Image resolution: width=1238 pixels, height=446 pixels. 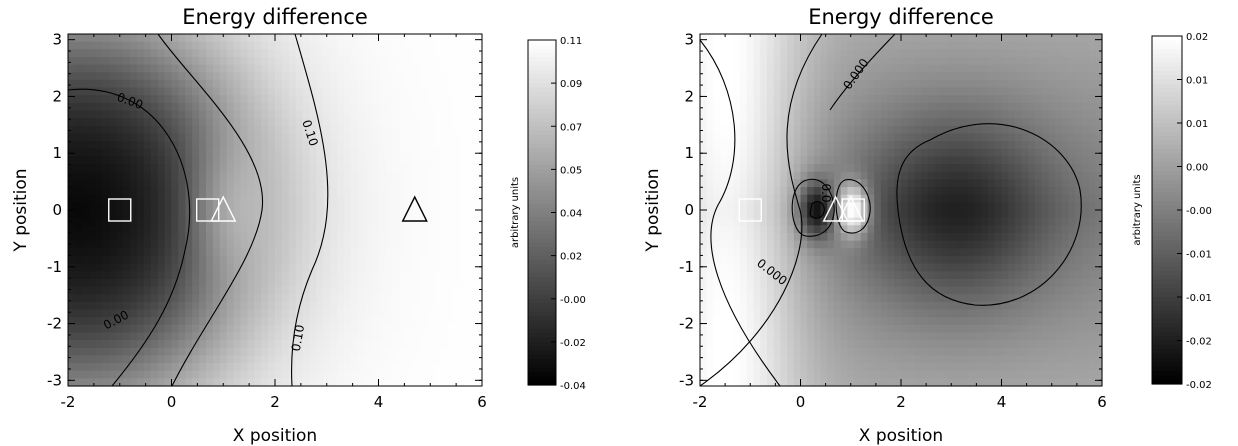 What do you see at coordinates (21, 210) in the screenshot?
I see `y-axis-label: Y position` at bounding box center [21, 210].